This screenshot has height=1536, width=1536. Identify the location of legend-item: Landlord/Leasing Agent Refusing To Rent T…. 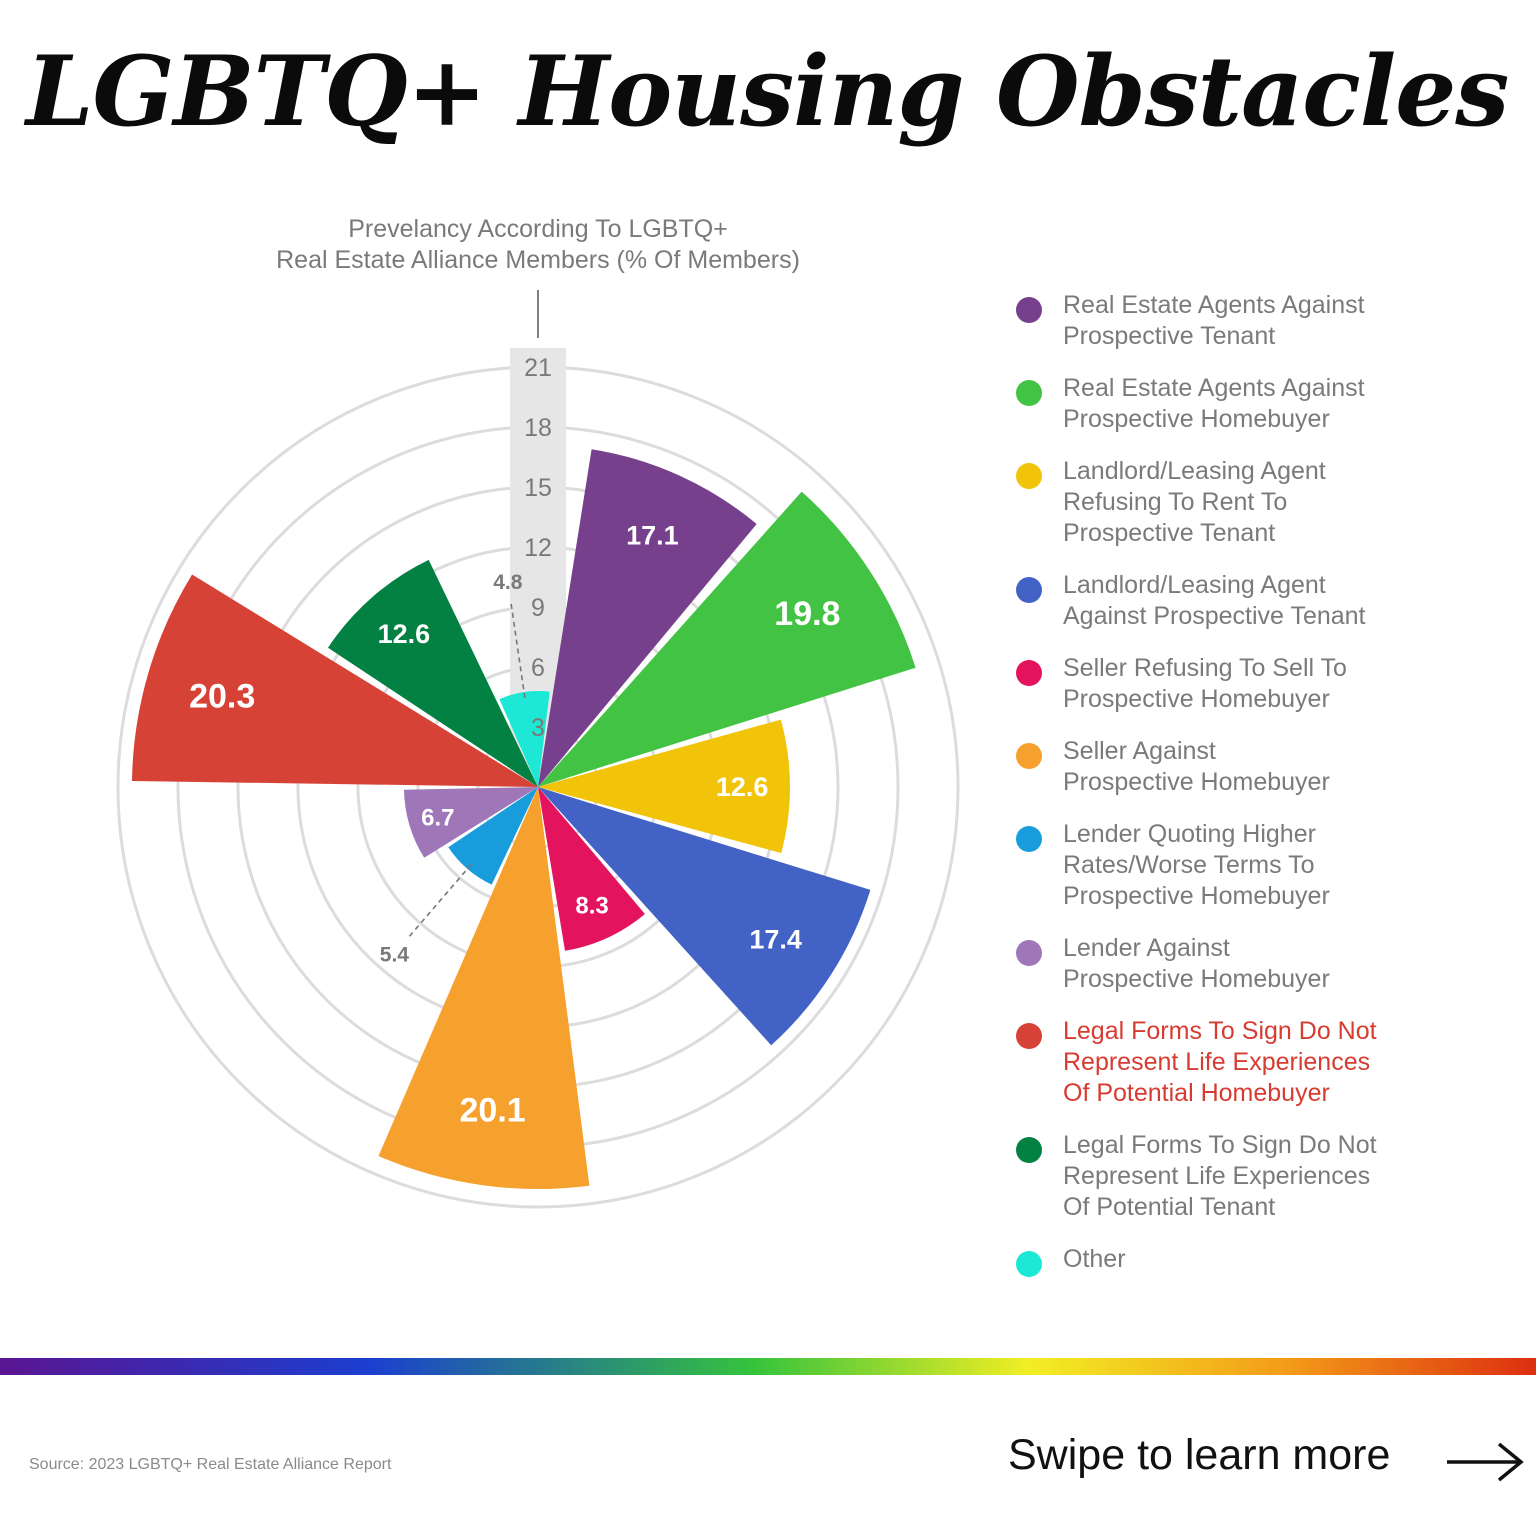
(1249, 502).